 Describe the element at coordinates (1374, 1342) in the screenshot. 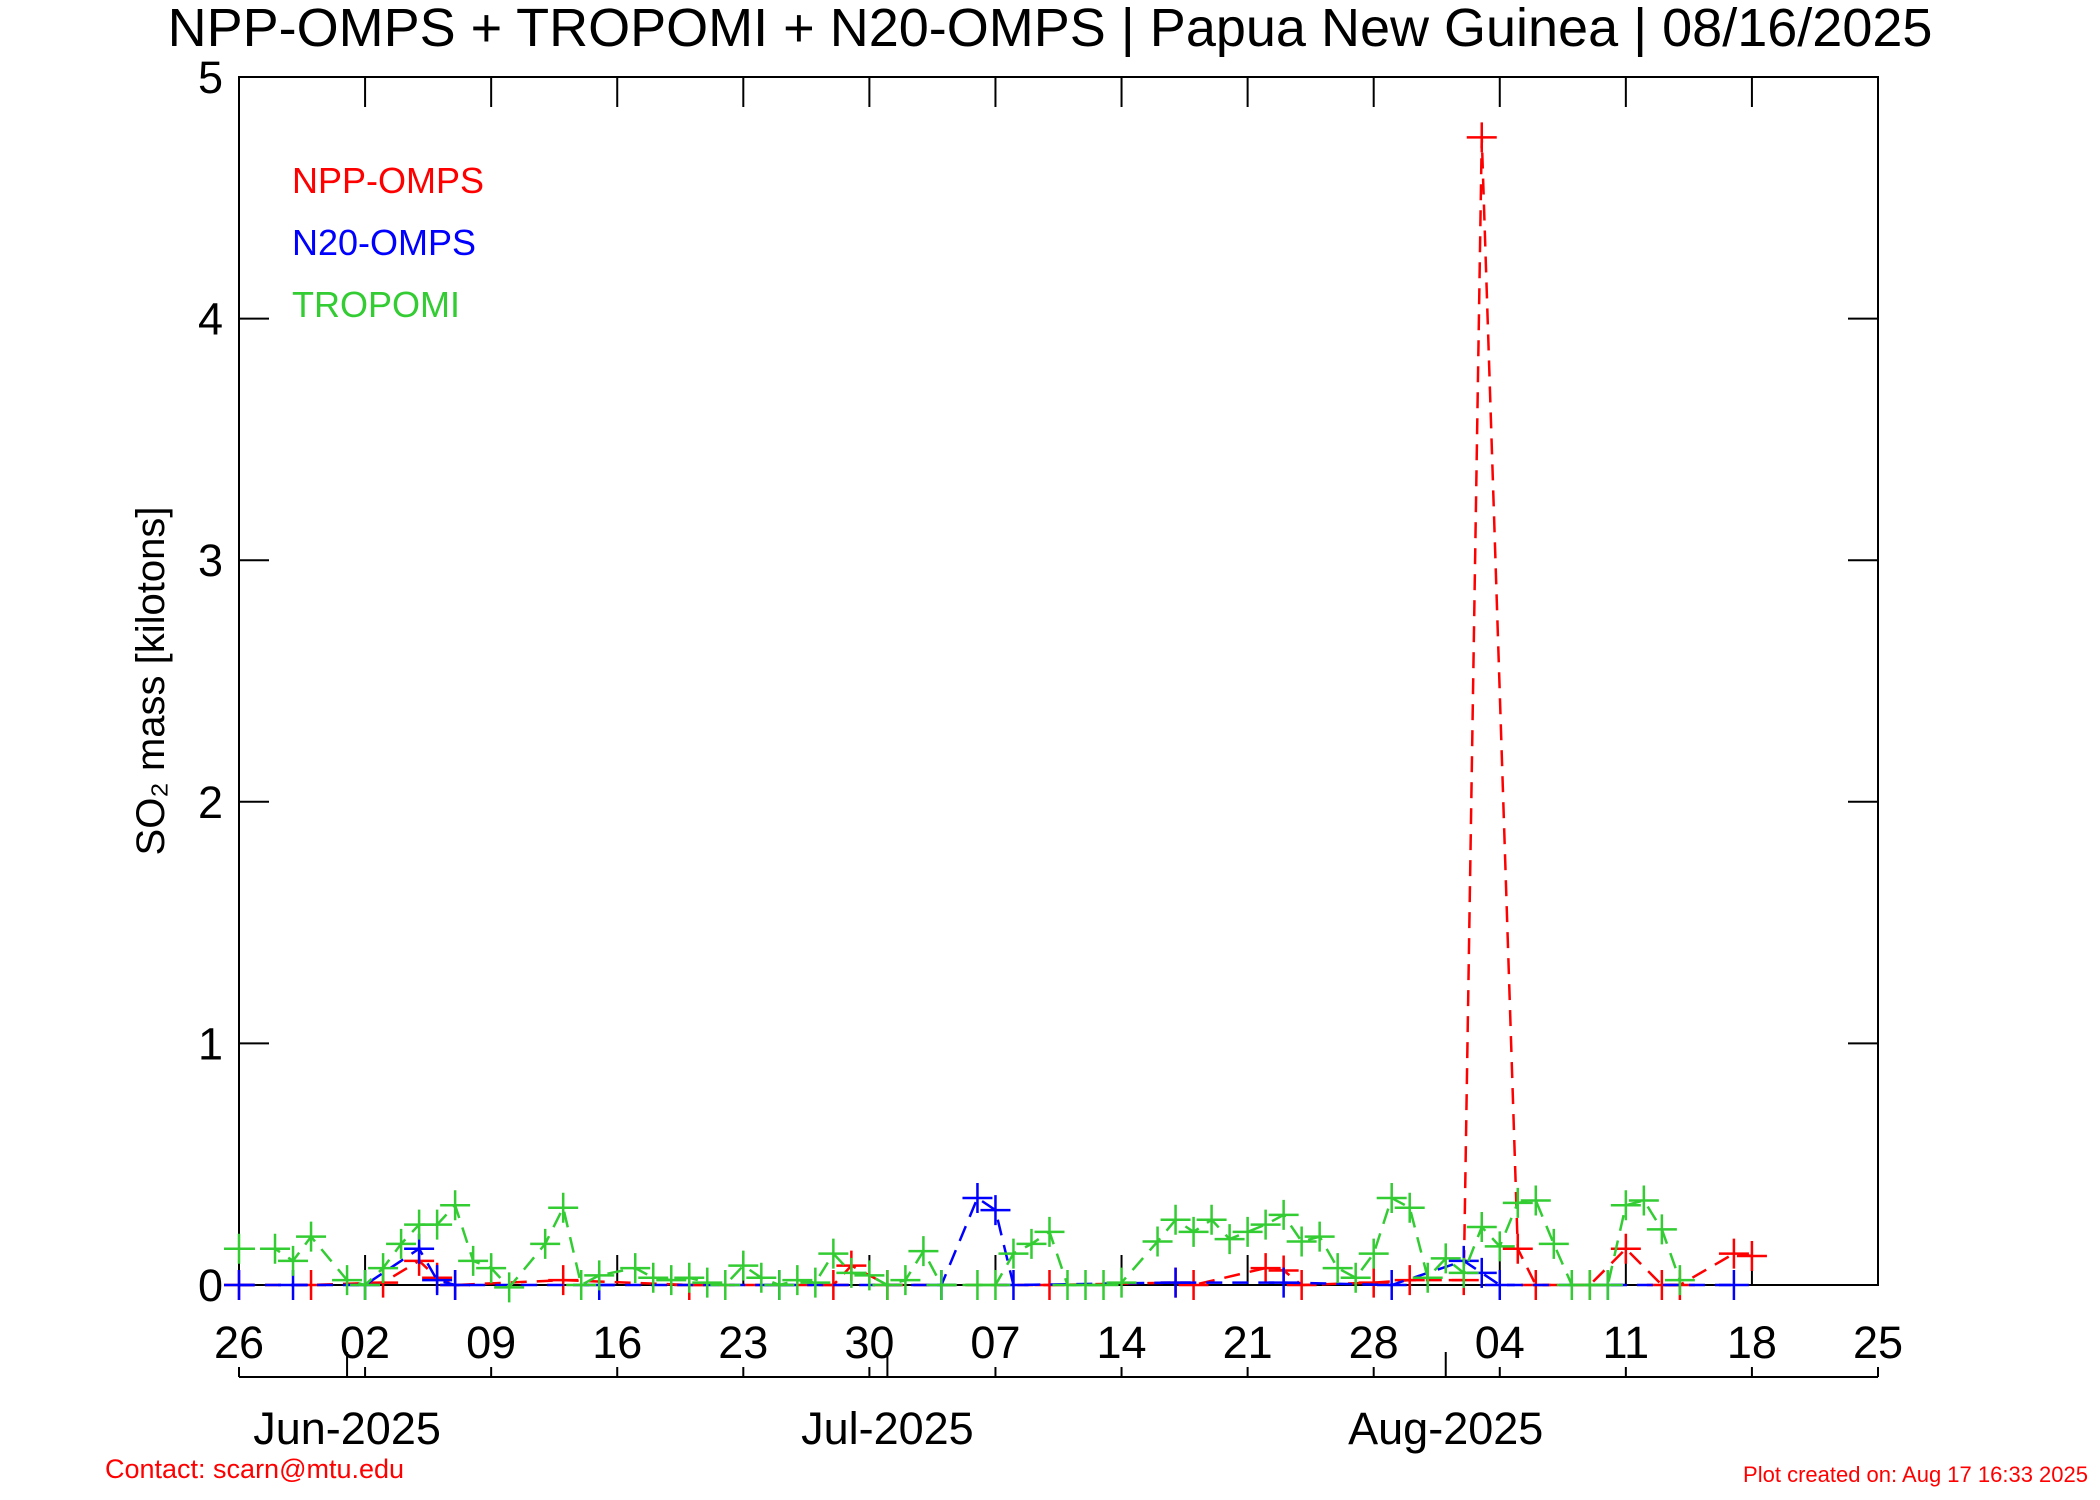

I see `x-tick-label: 28` at that location.